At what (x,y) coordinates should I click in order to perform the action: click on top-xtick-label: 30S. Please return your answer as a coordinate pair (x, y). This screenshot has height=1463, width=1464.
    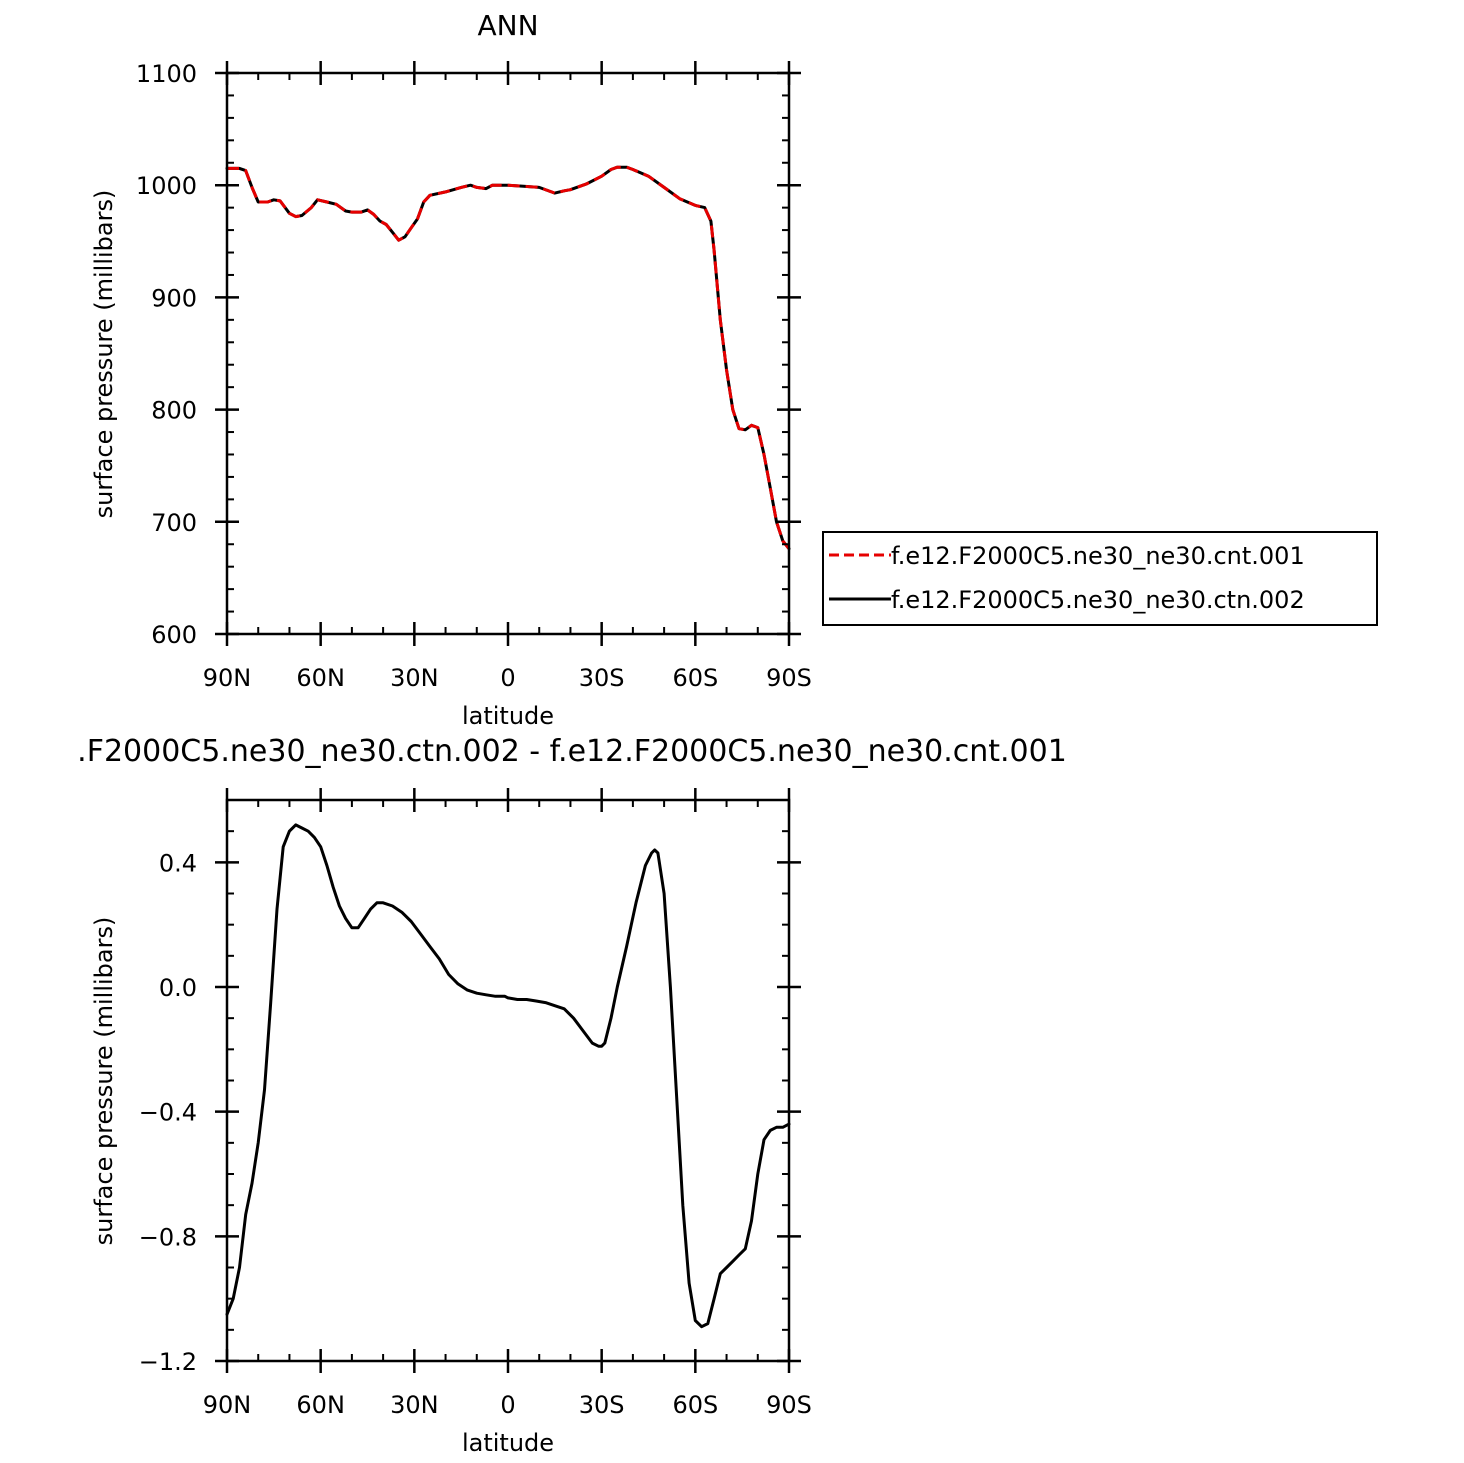
    Looking at the image, I should click on (602, 678).